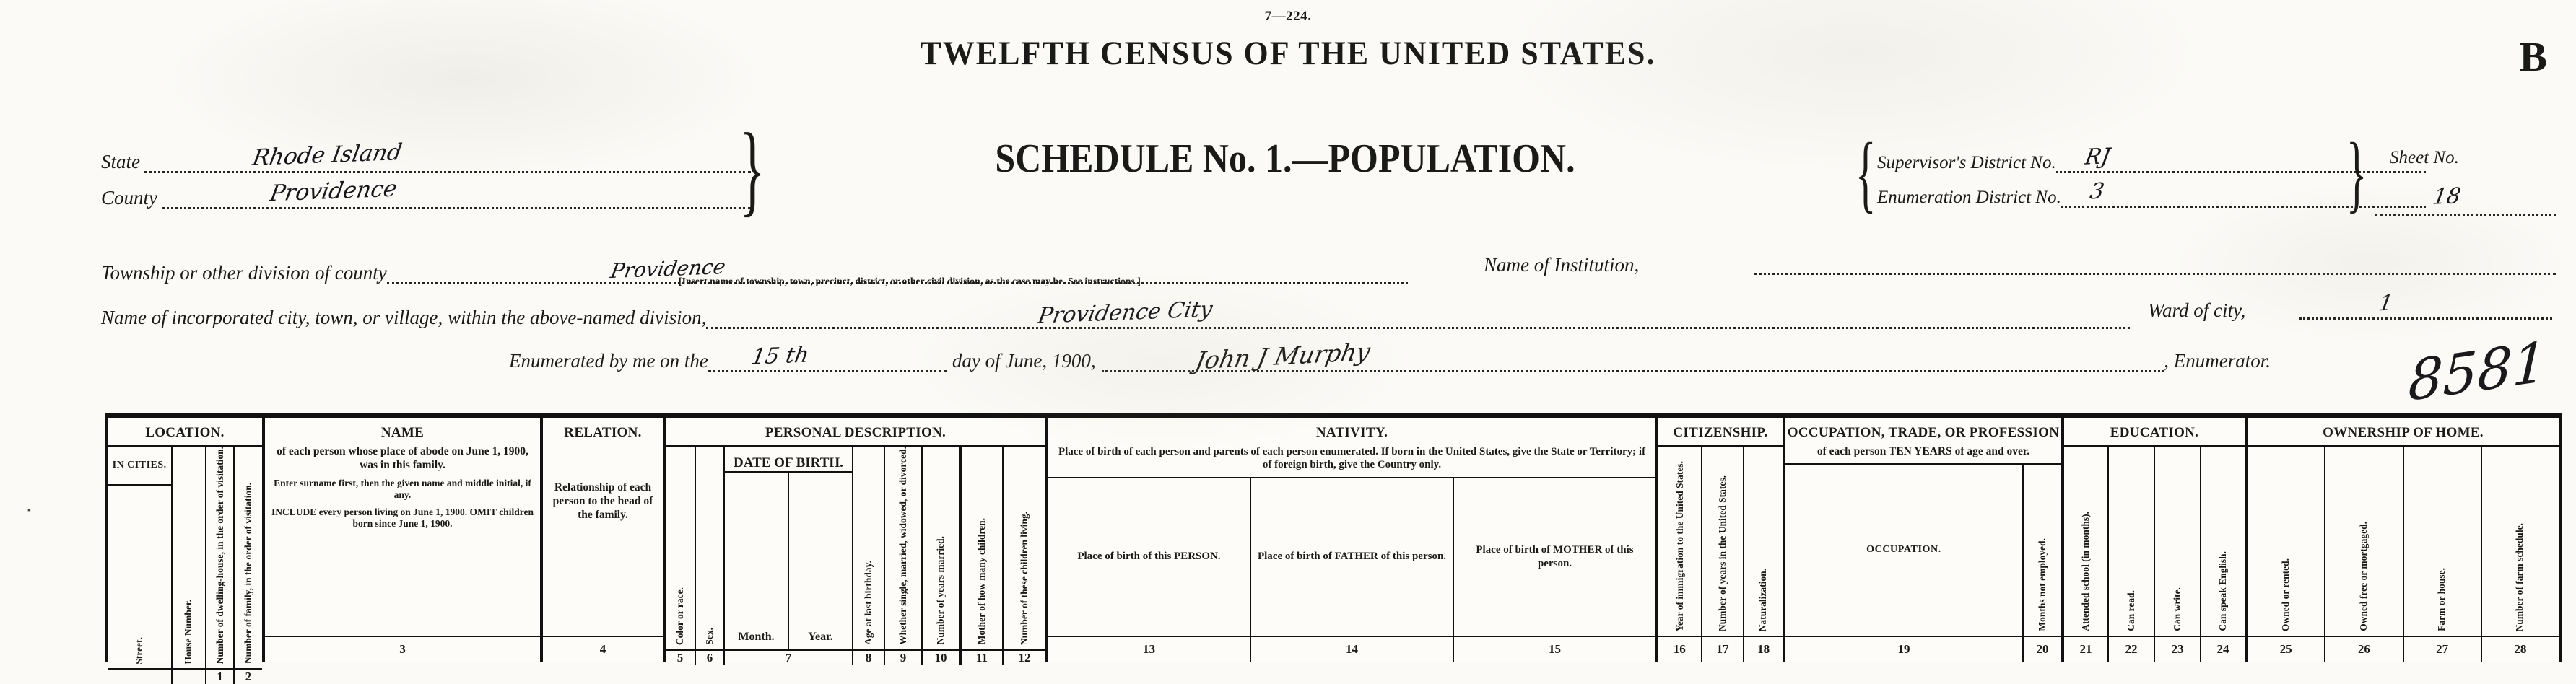 This screenshot has height=684, width=2576. Describe the element at coordinates (940, 590) in the screenshot. I see `col-years-married-label: Number of years married.` at that location.